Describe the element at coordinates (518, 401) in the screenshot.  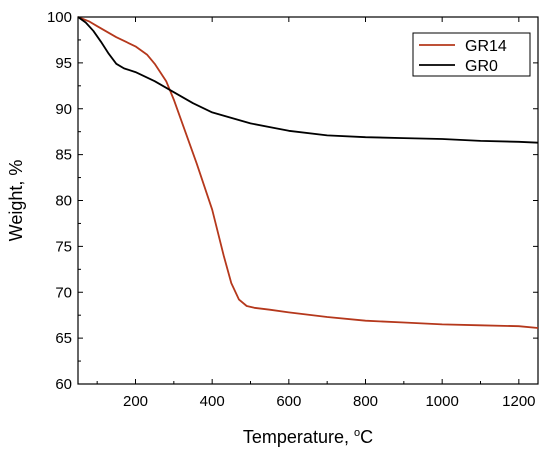
I see `x-tick-label: 1200` at that location.